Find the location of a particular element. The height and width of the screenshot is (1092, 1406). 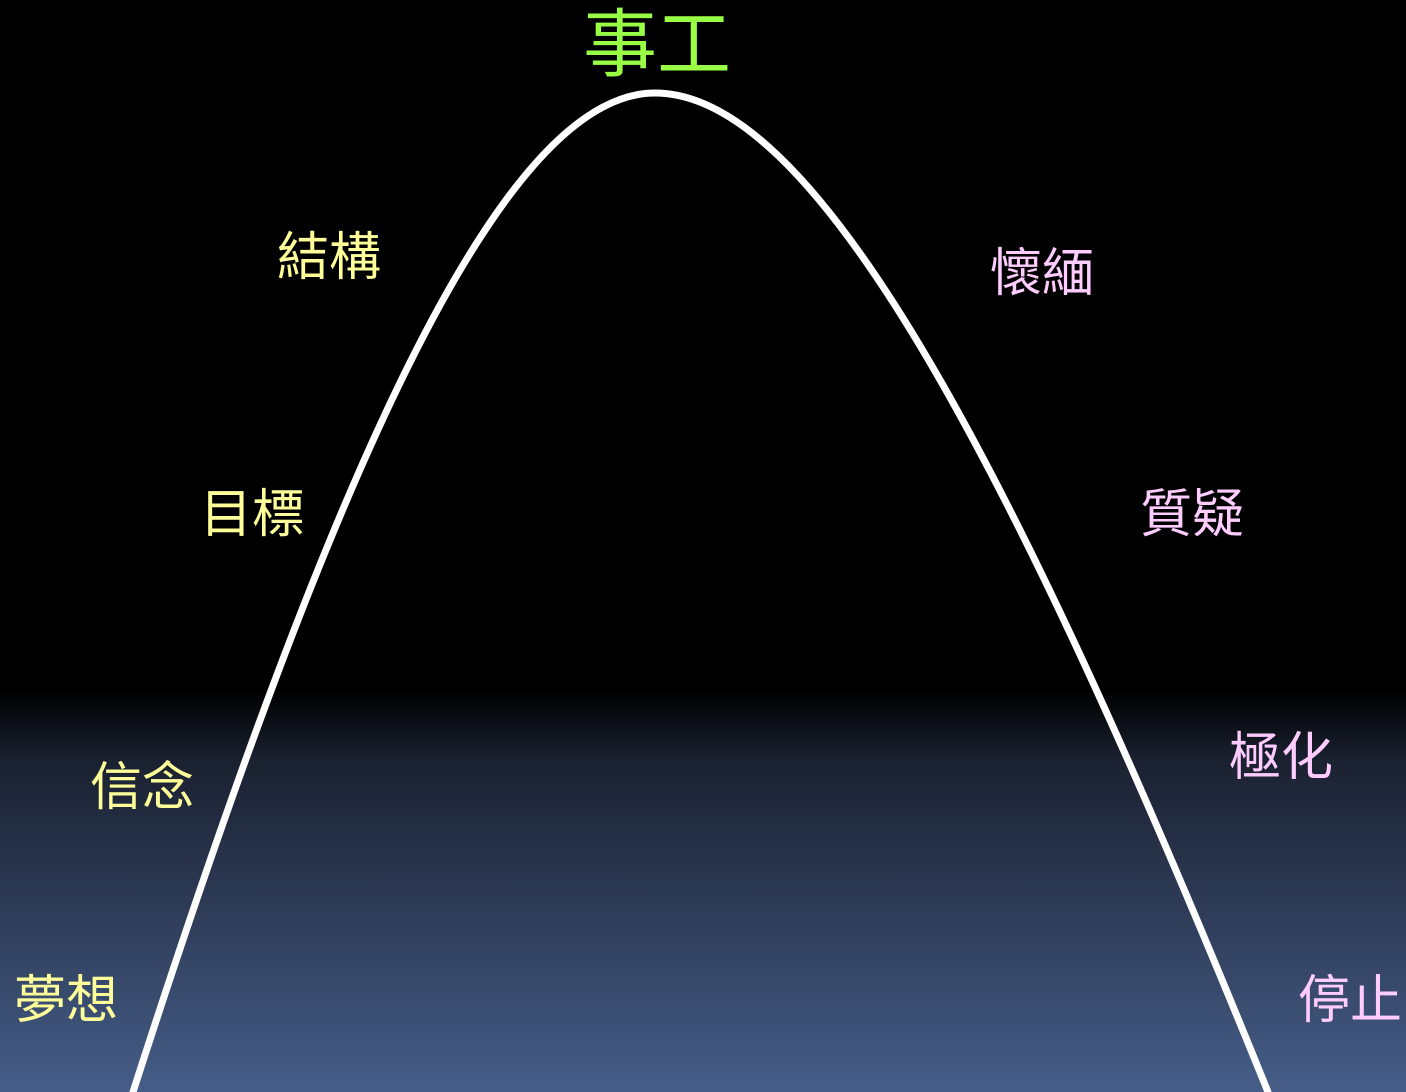

stage-label-nostalgia: 懷緬 is located at coordinates (1042, 274).